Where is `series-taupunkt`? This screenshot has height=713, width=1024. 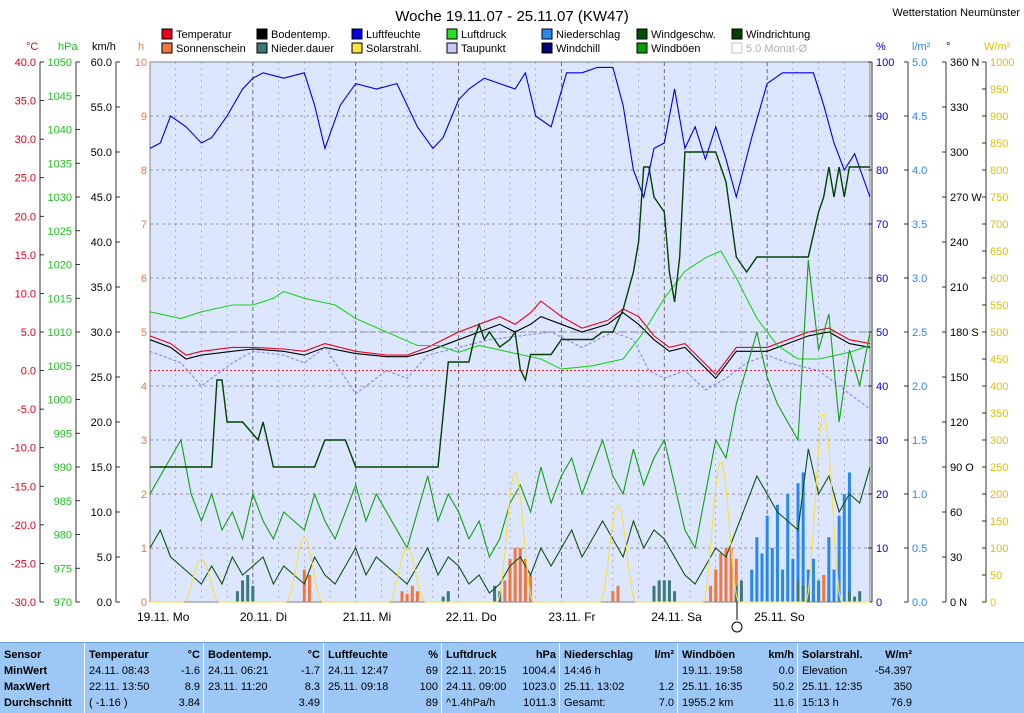
series-taupunkt is located at coordinates (510, 370).